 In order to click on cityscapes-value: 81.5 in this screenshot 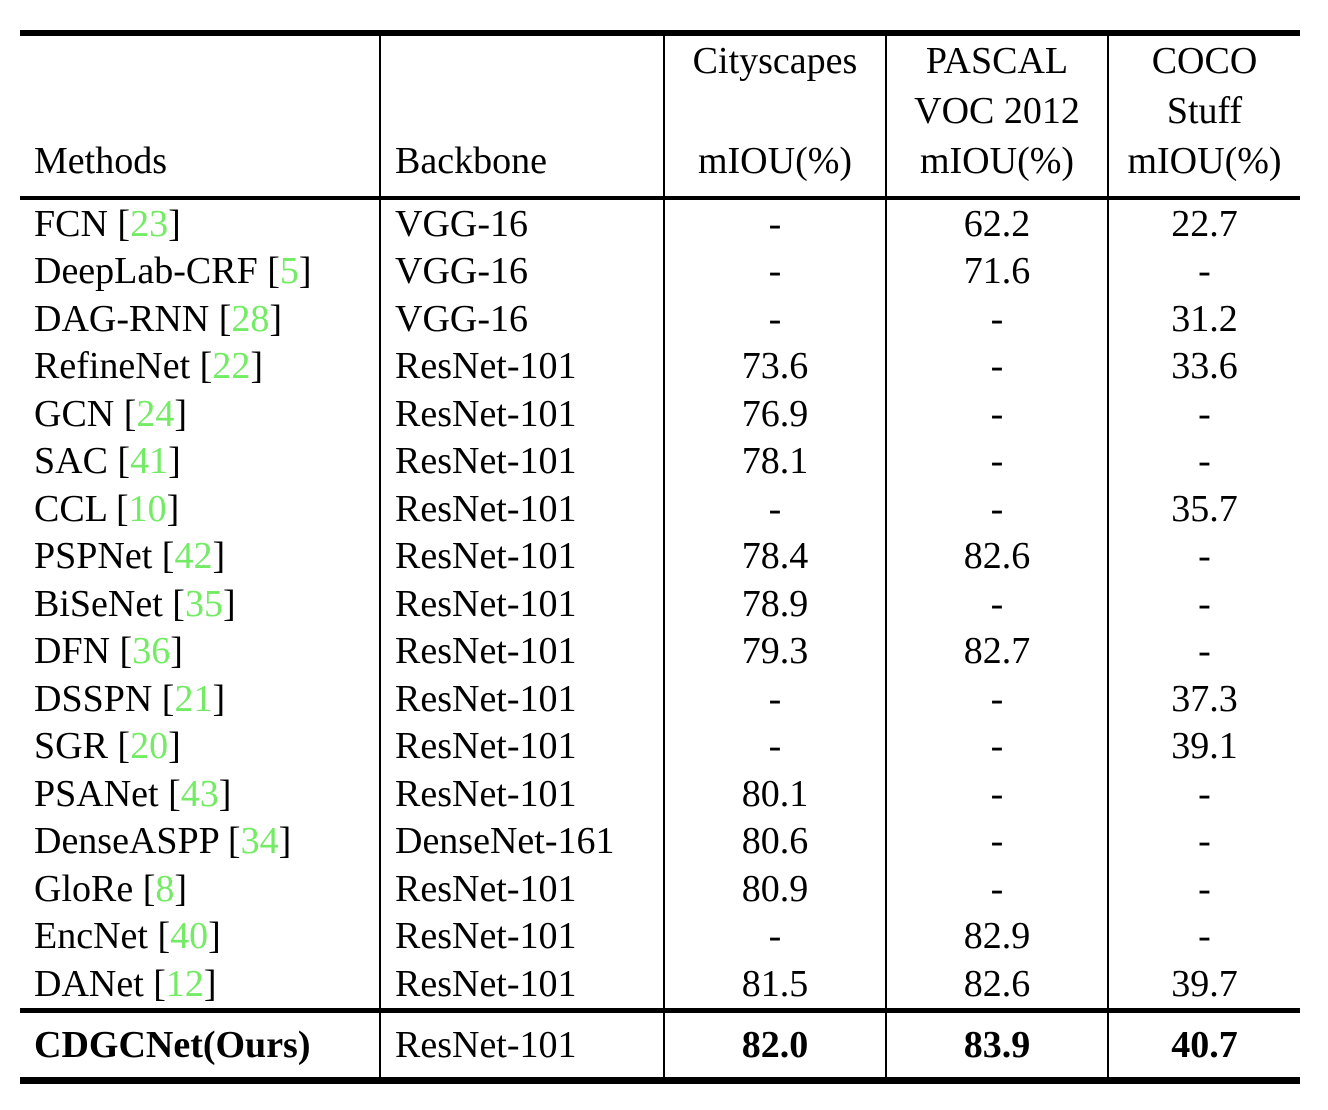, I will do `click(774, 985)`.